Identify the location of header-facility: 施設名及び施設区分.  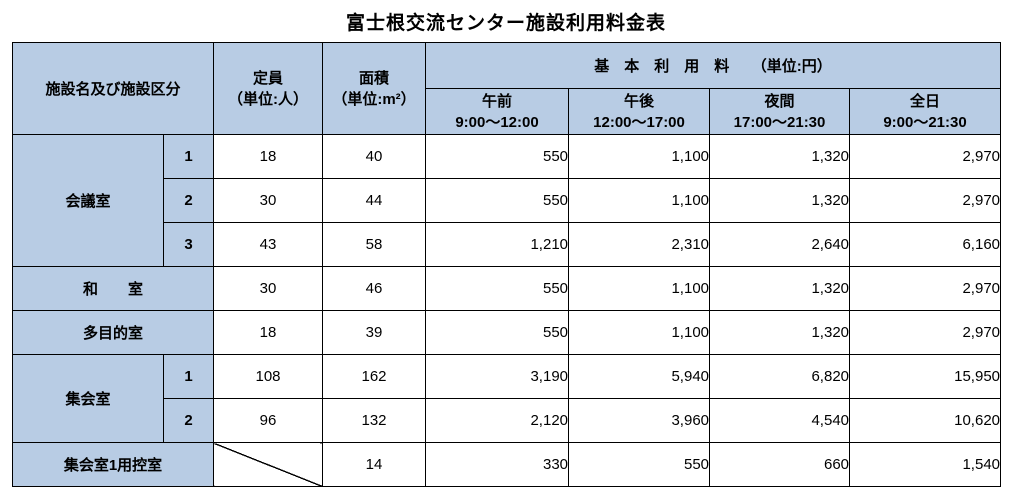
(113, 88).